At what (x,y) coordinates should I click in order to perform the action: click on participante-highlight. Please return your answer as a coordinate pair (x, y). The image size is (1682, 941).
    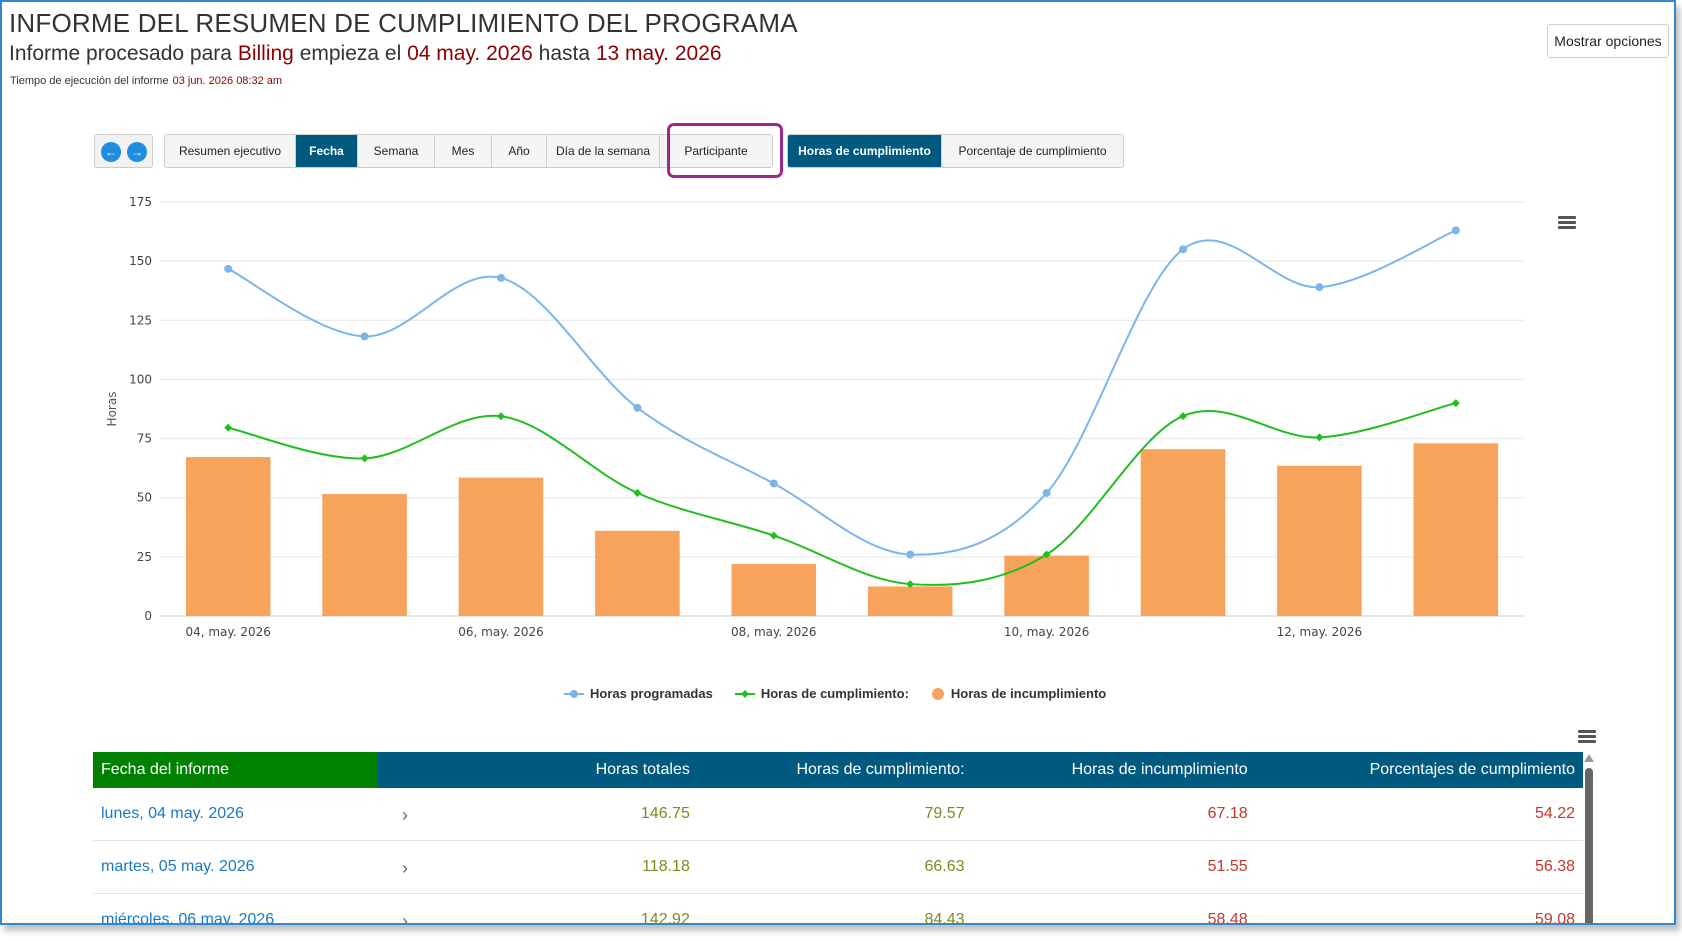
    Looking at the image, I should click on (725, 150).